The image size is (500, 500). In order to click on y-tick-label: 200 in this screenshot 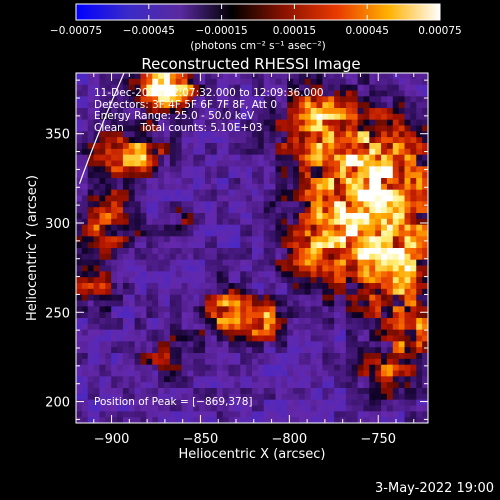, I will do `click(57, 403)`.